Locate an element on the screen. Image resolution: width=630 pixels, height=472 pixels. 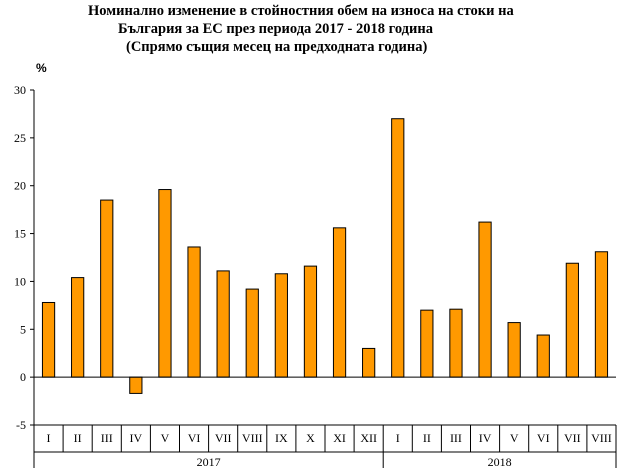
y-tick-label: 30 is located at coordinates (20, 90).